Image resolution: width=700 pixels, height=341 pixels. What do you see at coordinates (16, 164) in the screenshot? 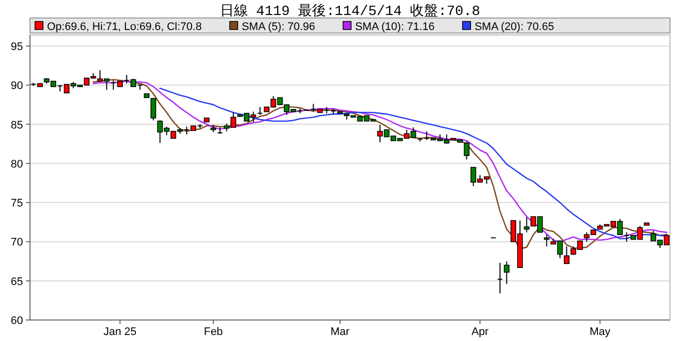
I see `y-tick-label: 80` at bounding box center [16, 164].